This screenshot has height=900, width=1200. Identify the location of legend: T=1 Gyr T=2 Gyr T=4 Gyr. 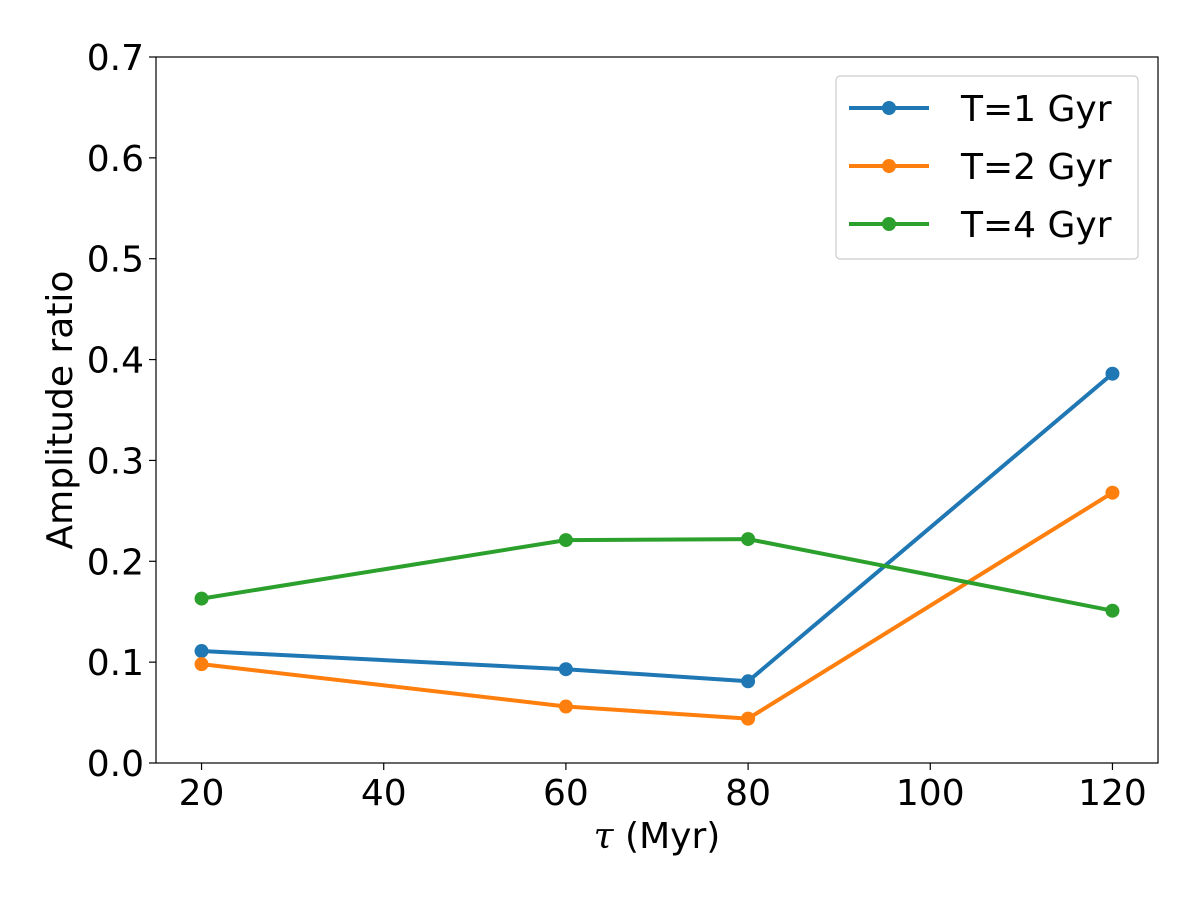
(987, 167).